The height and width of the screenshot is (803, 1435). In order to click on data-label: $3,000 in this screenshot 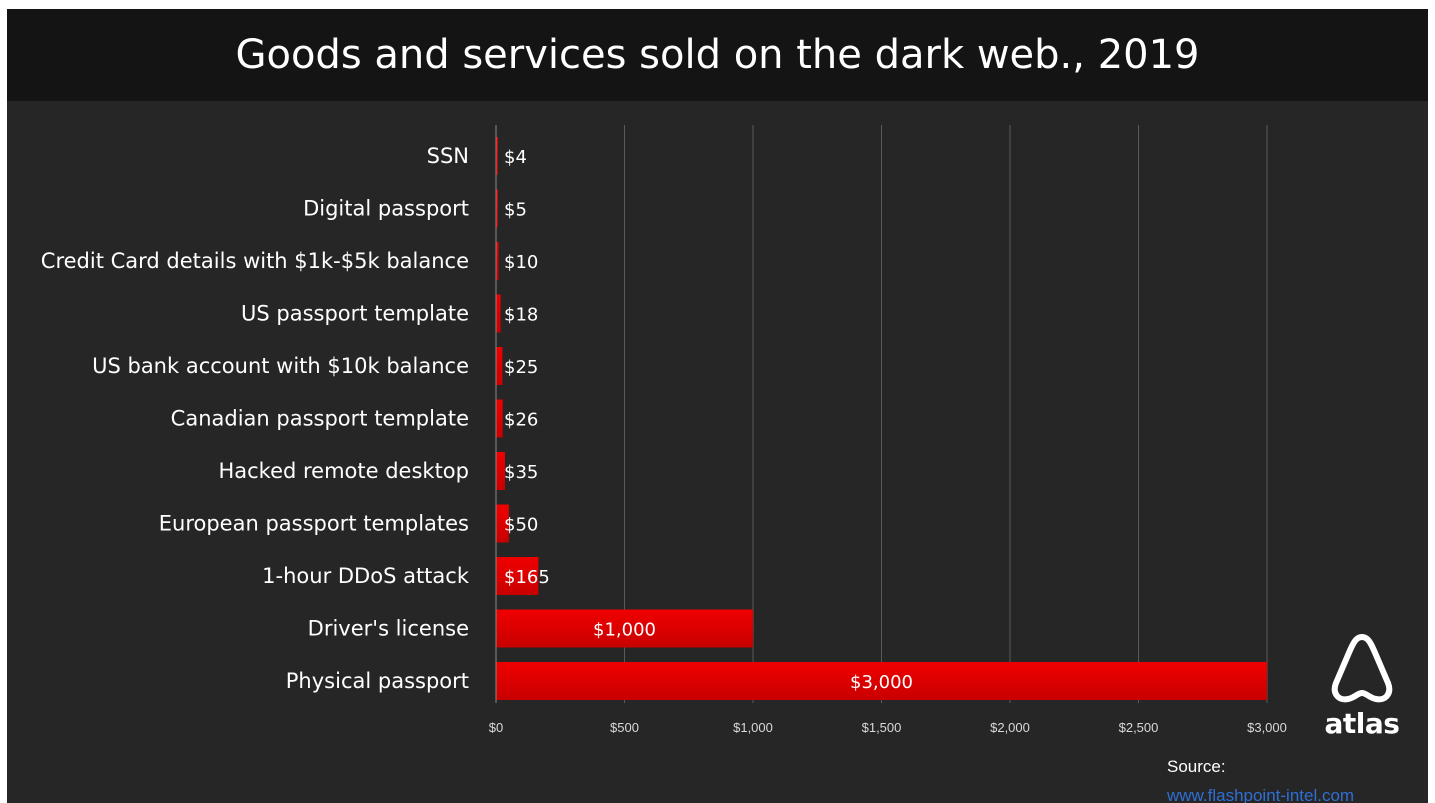, I will do `click(881, 682)`.